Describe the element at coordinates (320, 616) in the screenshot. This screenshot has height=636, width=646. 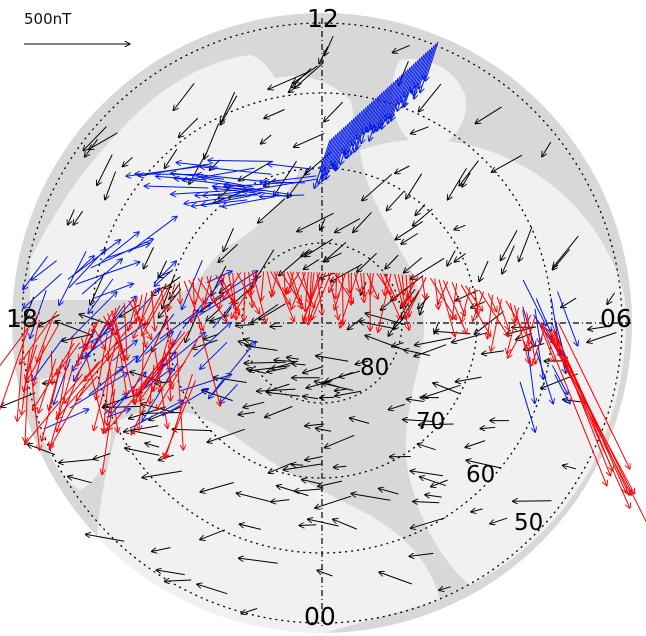
I see `mlt-label-midnight: 00` at that location.